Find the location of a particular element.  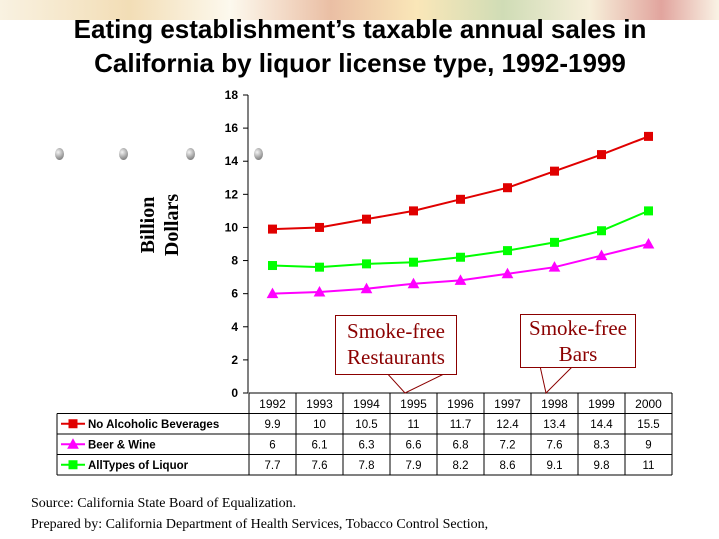

data-value-label: 6.8 is located at coordinates (461, 445).